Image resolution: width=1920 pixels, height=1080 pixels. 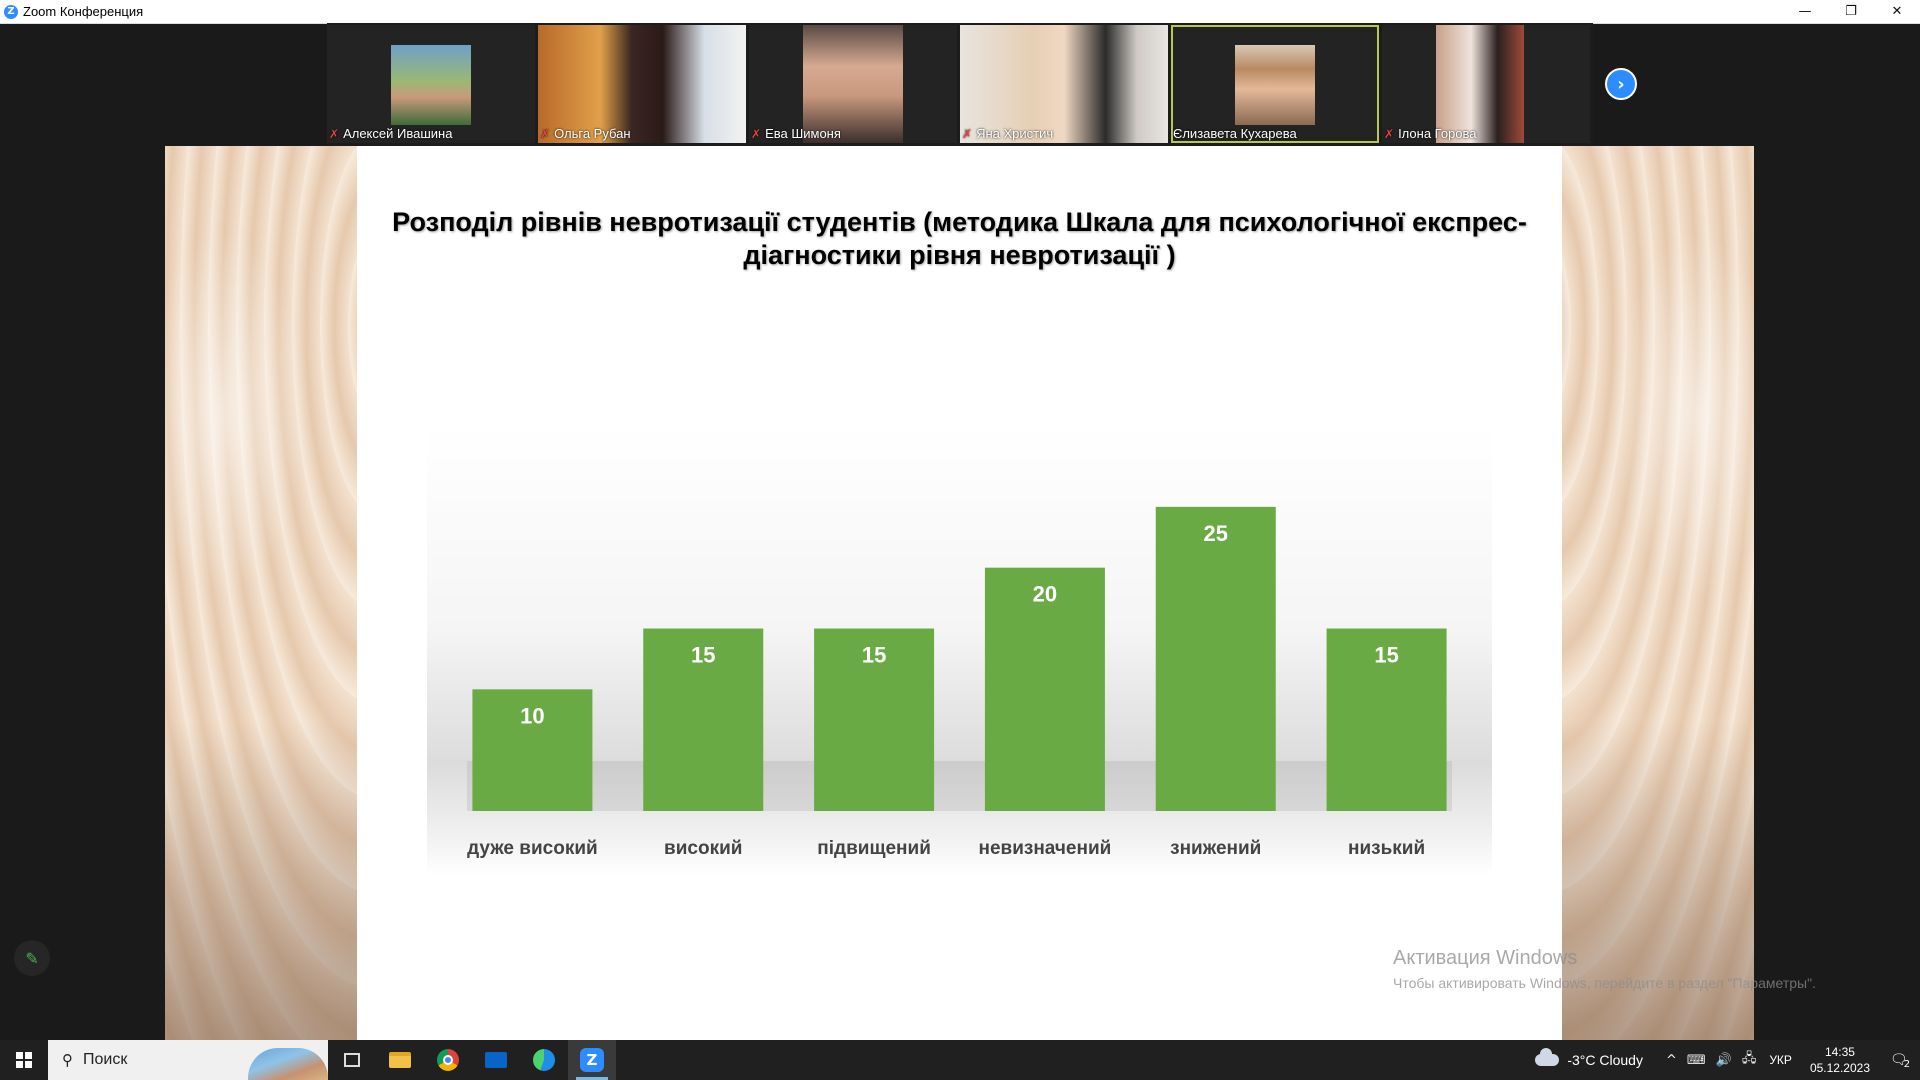 What do you see at coordinates (1216, 533) in the screenshot?
I see `bar-value-label-4: 25` at bounding box center [1216, 533].